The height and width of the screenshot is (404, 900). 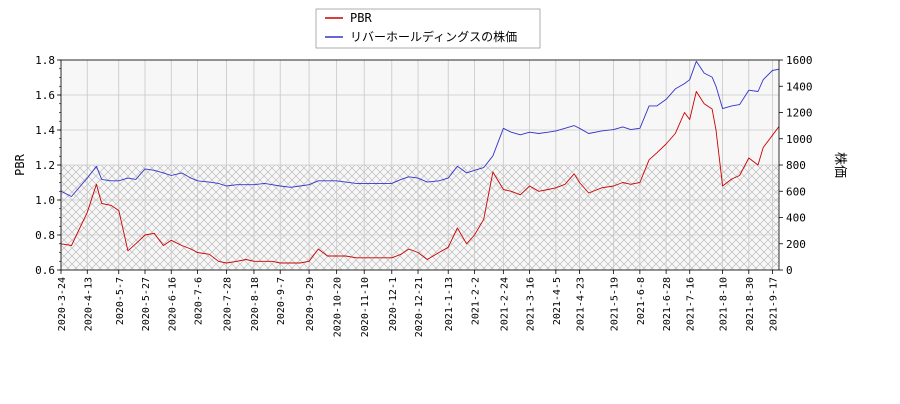 What do you see at coordinates (750, 304) in the screenshot?
I see `x-tick-label: 2021-8-30` at bounding box center [750, 304].